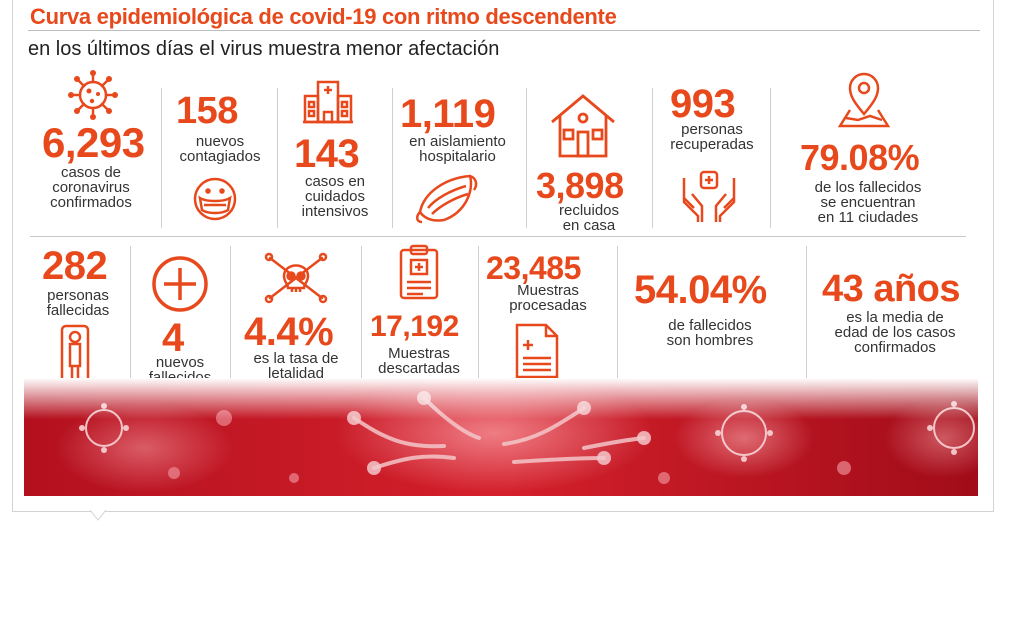  What do you see at coordinates (580, 185) in the screenshot?
I see `home-value: 3,898` at bounding box center [580, 185].